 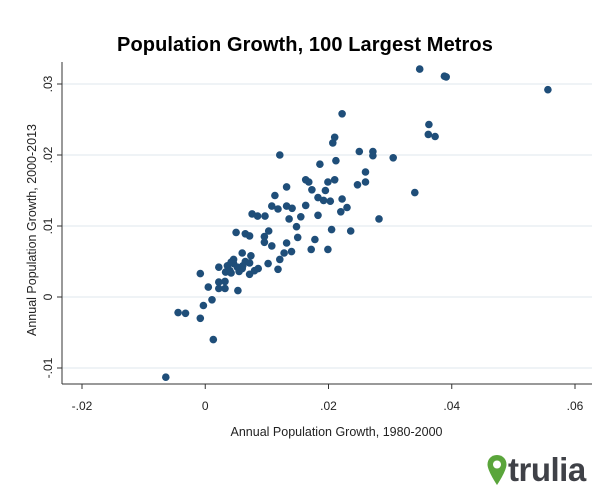 I want to click on logo-text: trulia, so click(x=547, y=469).